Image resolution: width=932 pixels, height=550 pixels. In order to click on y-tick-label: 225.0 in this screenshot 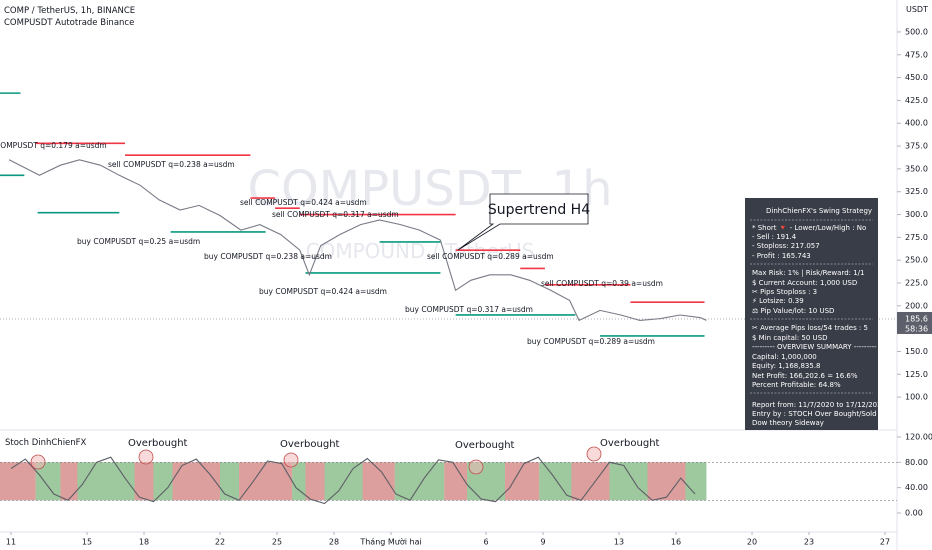, I will do `click(916, 283)`.